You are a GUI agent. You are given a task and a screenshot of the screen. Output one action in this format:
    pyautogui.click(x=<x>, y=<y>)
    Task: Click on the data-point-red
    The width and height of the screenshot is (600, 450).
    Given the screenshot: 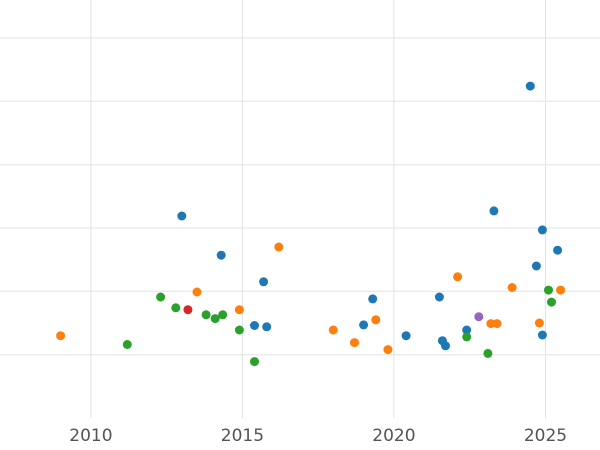 What is the action you would take?
    pyautogui.click(x=188, y=310)
    